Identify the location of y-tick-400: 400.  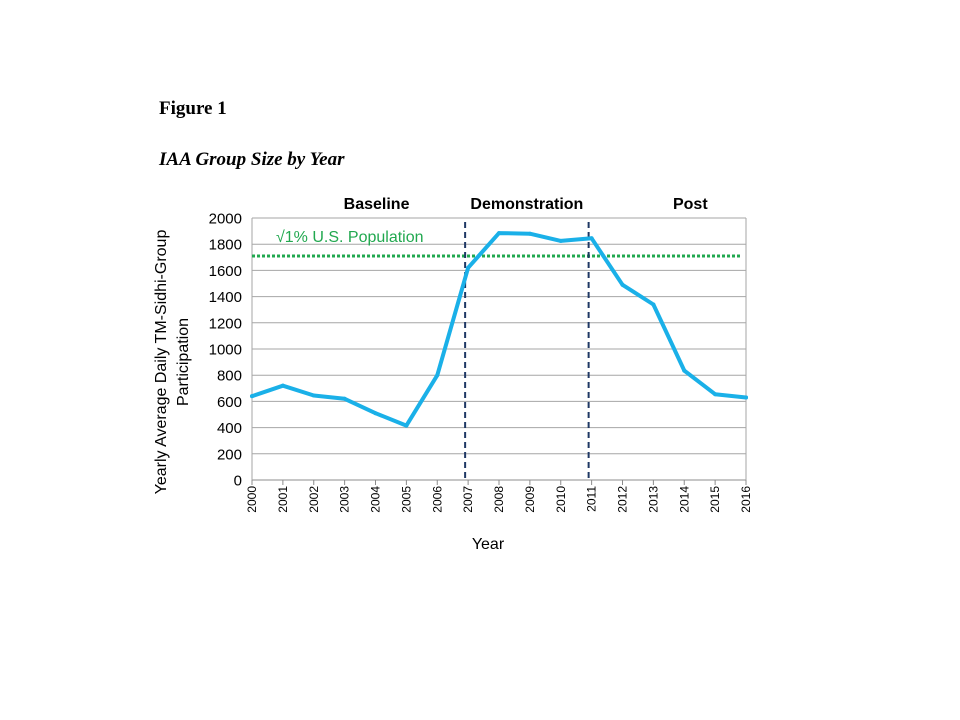
(229, 428).